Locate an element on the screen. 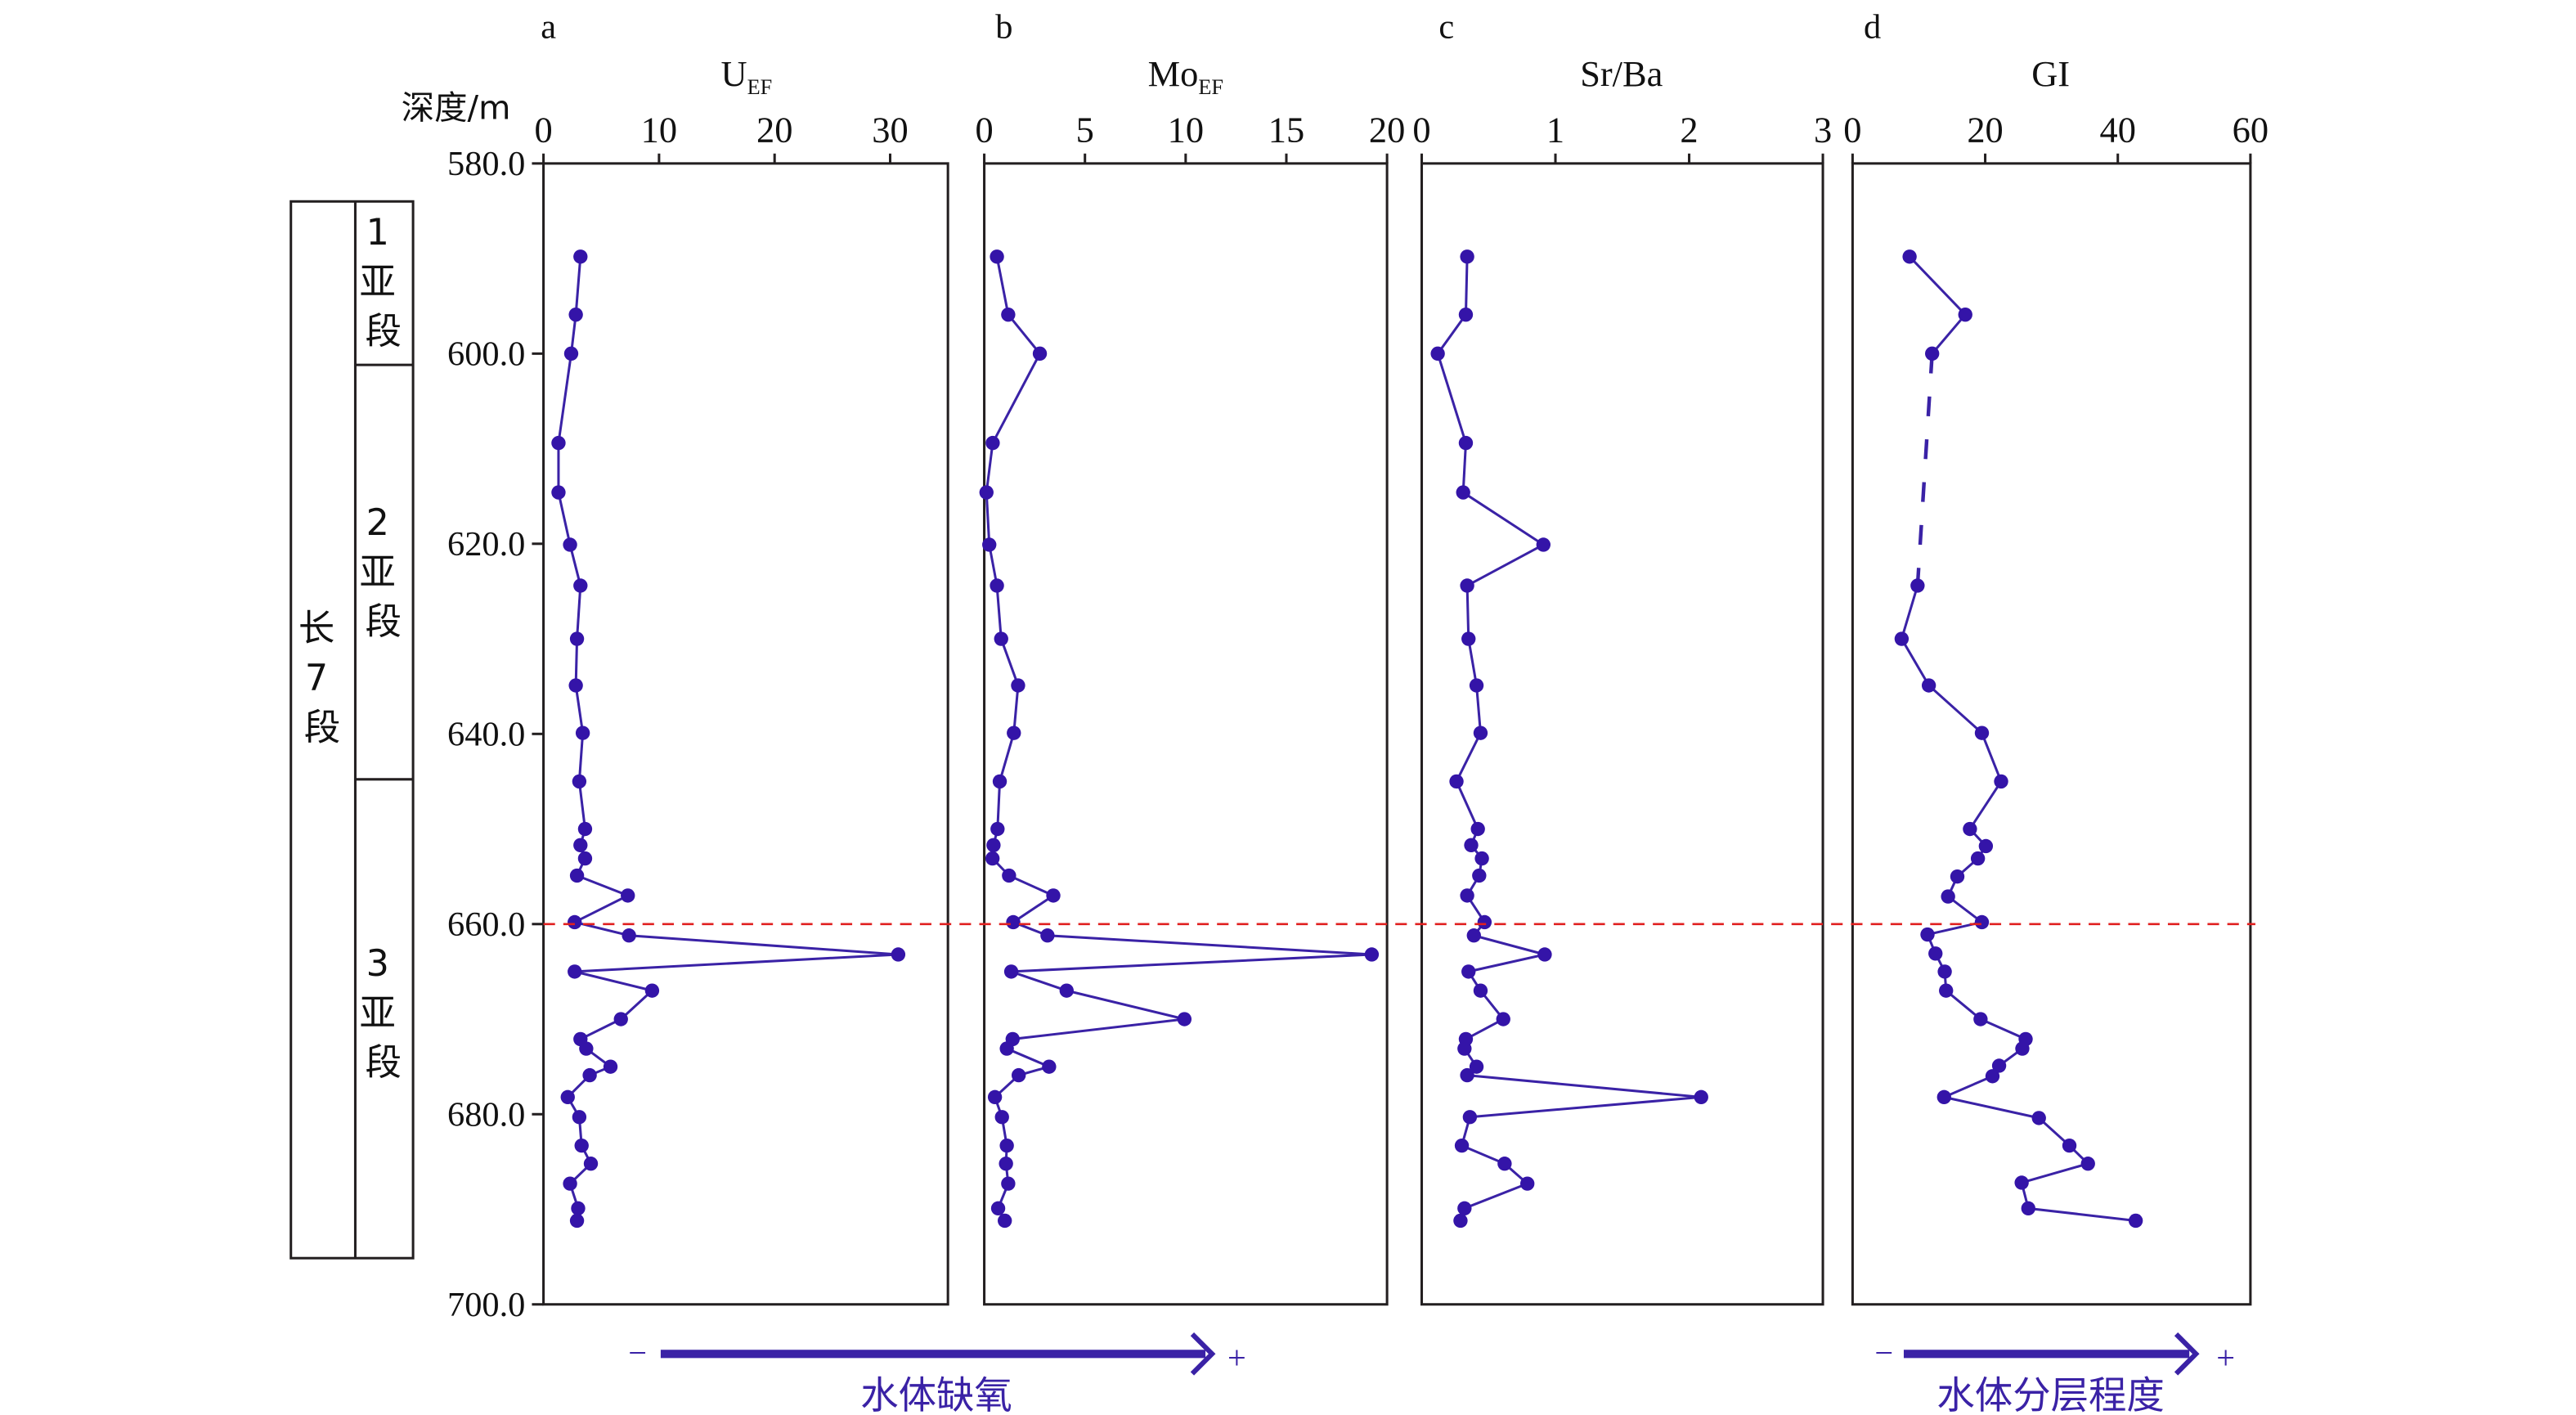 The width and height of the screenshot is (2576, 1415). stratification-label: 水体分层程度 is located at coordinates (2050, 1394).